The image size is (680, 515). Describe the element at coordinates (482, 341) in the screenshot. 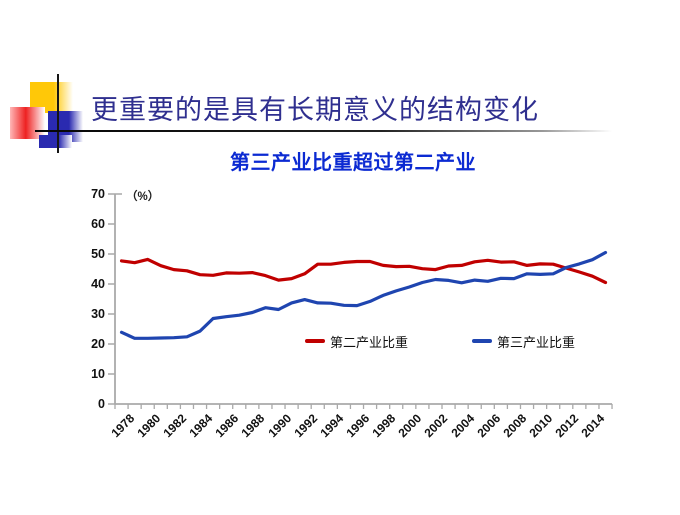

I see `legend-line-tertiary-icon` at that location.